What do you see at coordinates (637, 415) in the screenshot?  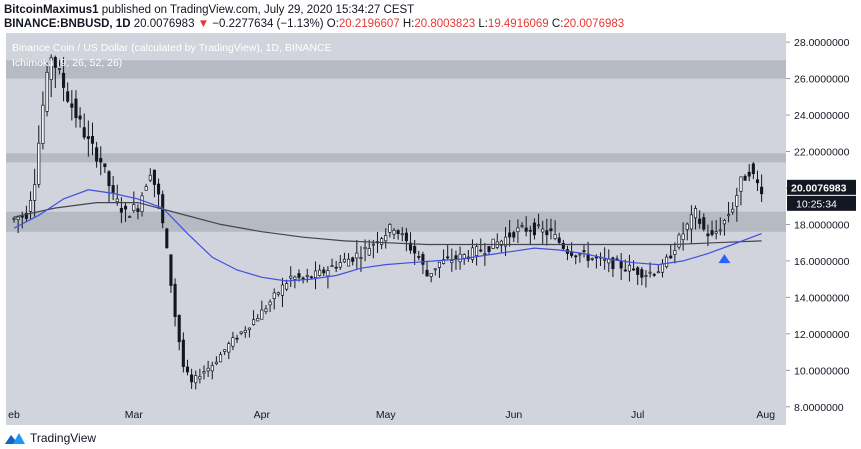 I see `x-tick-label: Jul` at bounding box center [637, 415].